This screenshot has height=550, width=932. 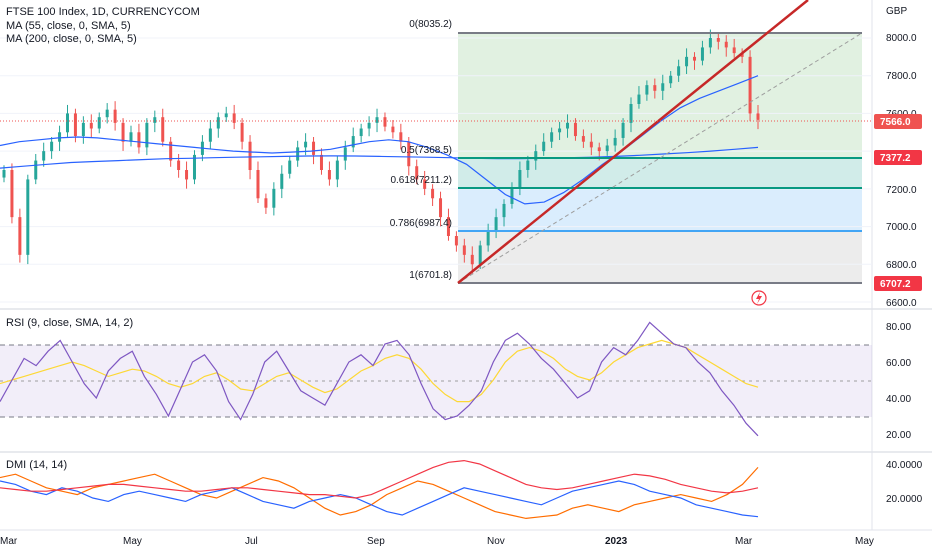 I want to click on currency-label: GBP, so click(x=896, y=11).